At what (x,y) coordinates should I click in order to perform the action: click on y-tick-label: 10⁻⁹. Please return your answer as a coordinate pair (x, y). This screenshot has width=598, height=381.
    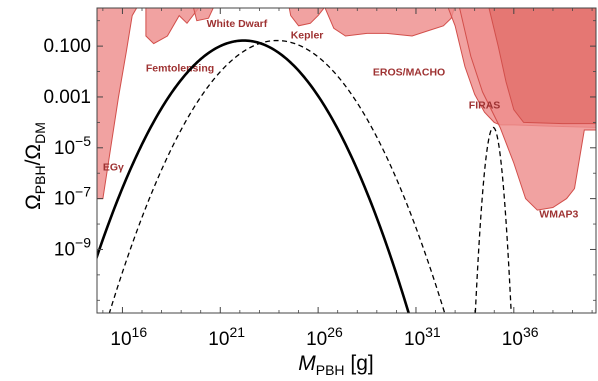
    Looking at the image, I should click on (72, 248).